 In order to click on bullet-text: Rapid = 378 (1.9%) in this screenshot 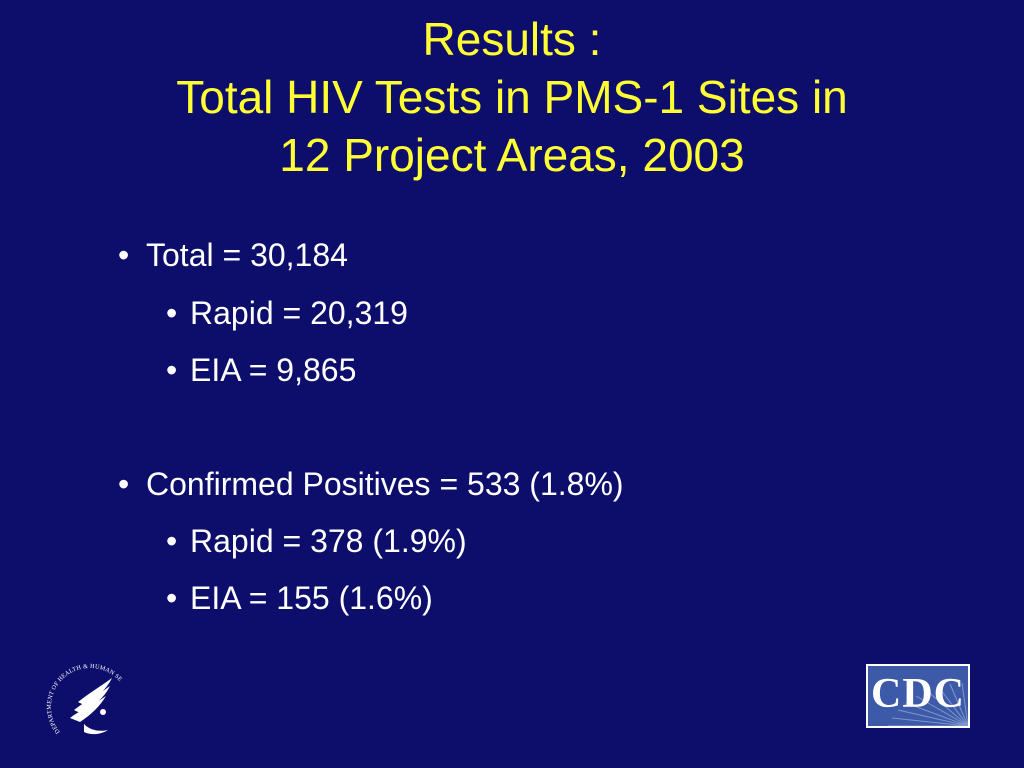, I will do `click(328, 541)`.